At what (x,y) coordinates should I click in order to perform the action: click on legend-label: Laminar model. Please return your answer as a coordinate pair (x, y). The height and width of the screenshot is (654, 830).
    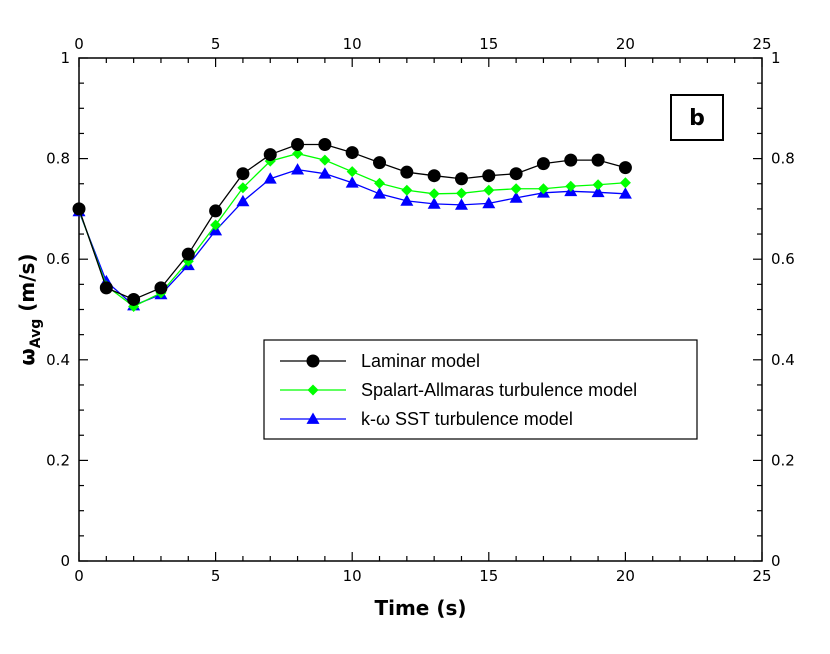
    Looking at the image, I should click on (420, 361).